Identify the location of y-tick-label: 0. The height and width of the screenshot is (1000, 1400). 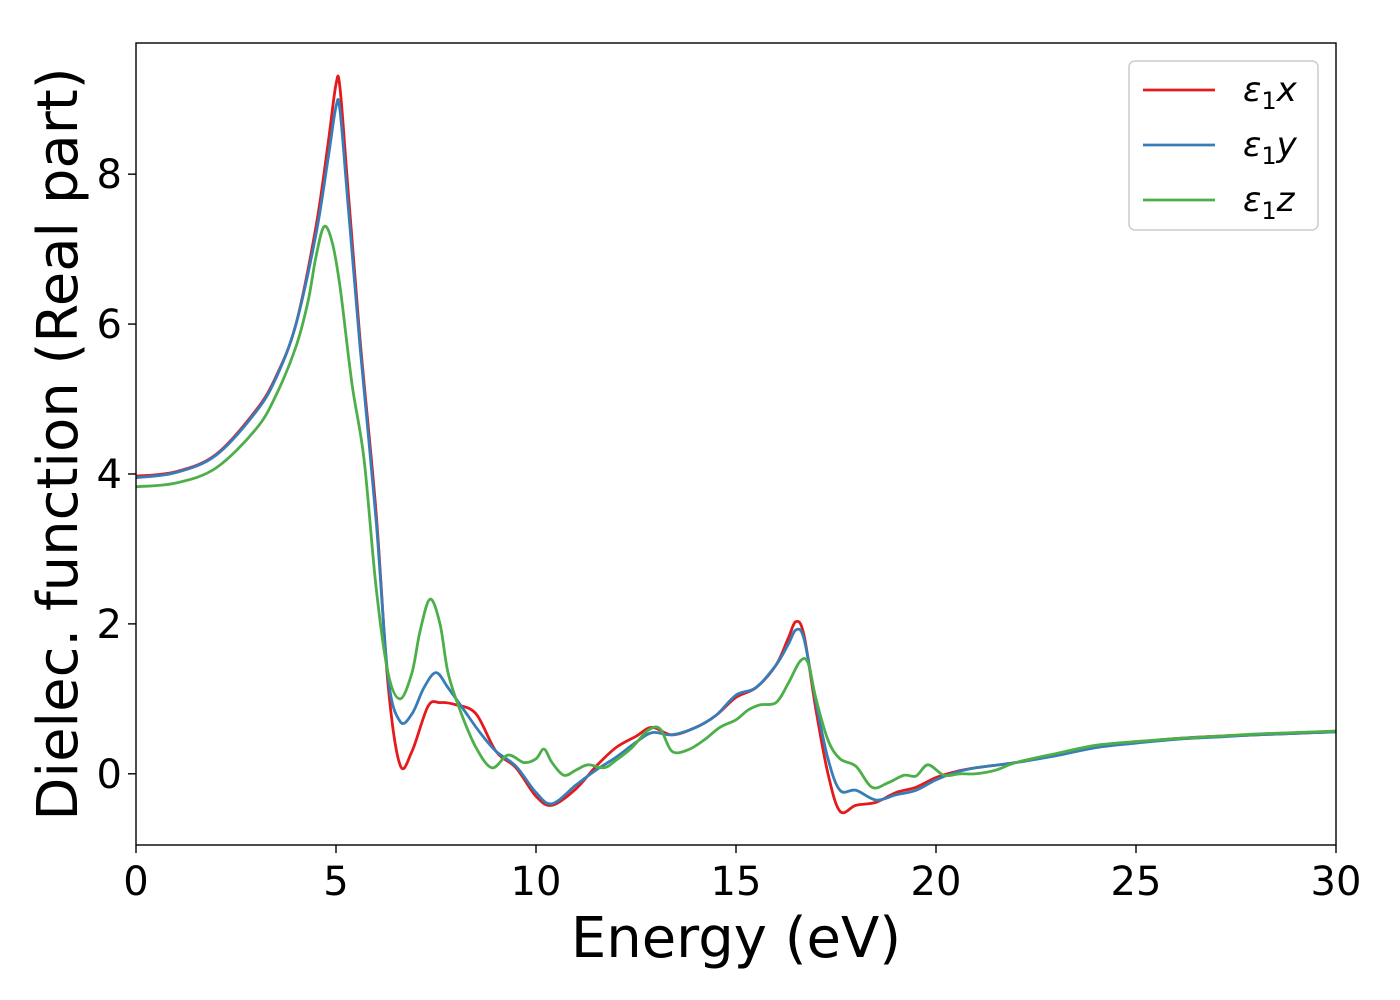
(109, 775).